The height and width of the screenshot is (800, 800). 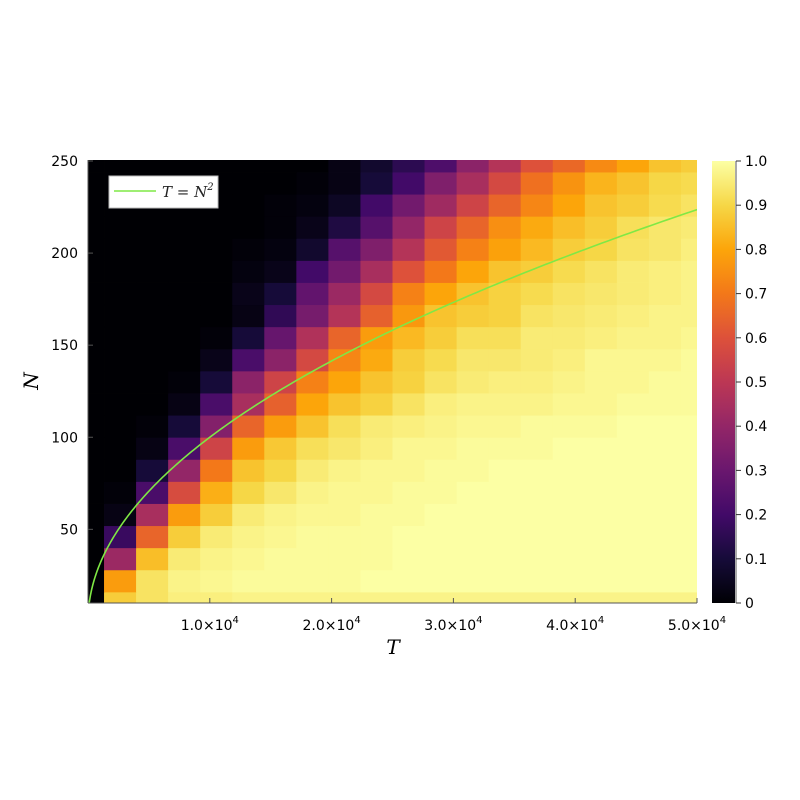 What do you see at coordinates (332, 624) in the screenshot?
I see `x-tick-label: 2.0×10⁴` at bounding box center [332, 624].